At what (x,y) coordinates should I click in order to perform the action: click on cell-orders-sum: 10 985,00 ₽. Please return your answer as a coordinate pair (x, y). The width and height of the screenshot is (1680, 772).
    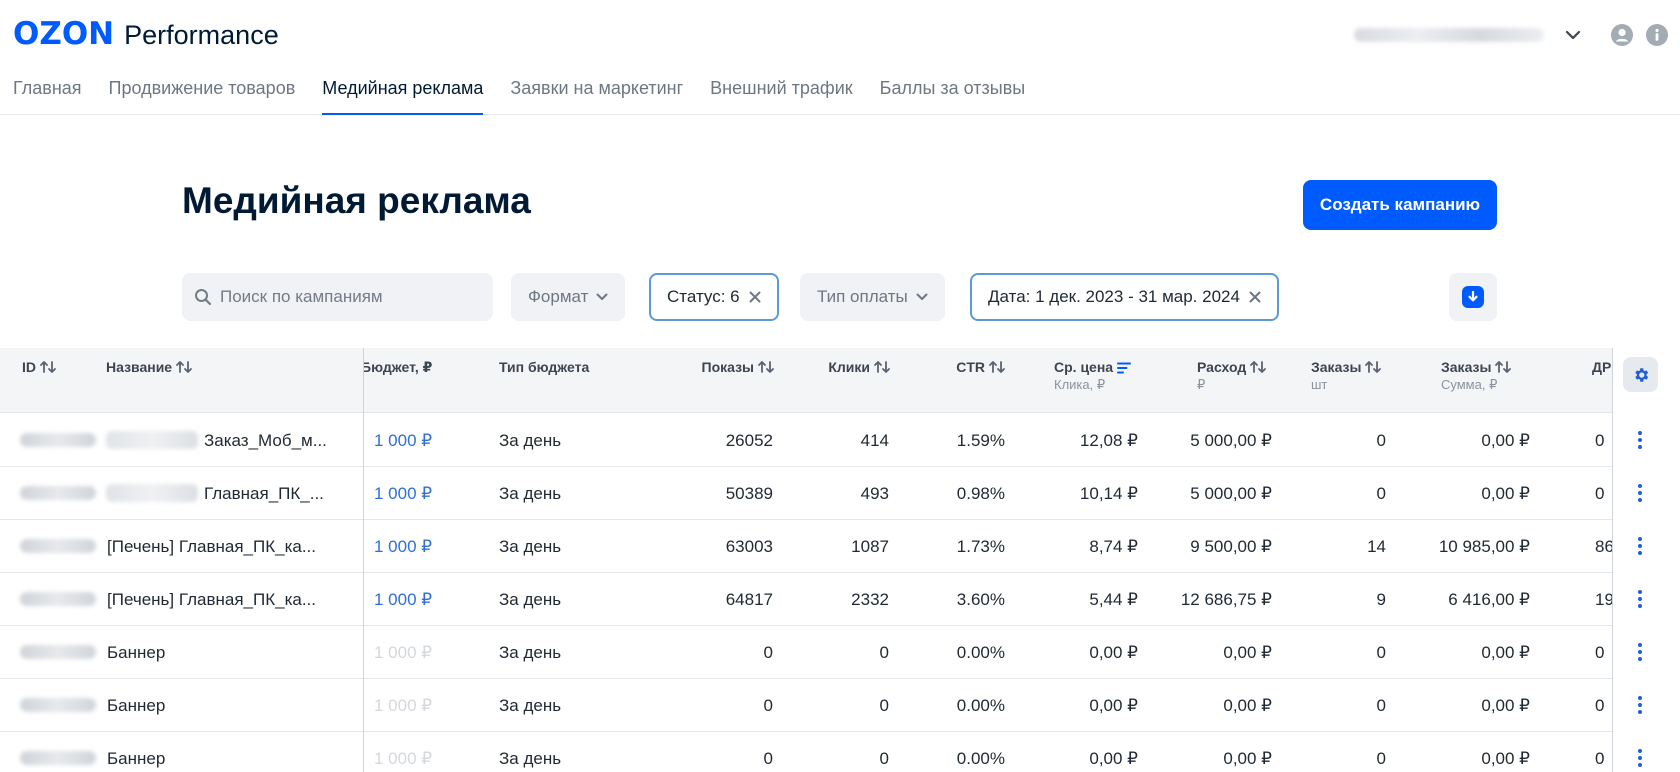
    Looking at the image, I should click on (1484, 546).